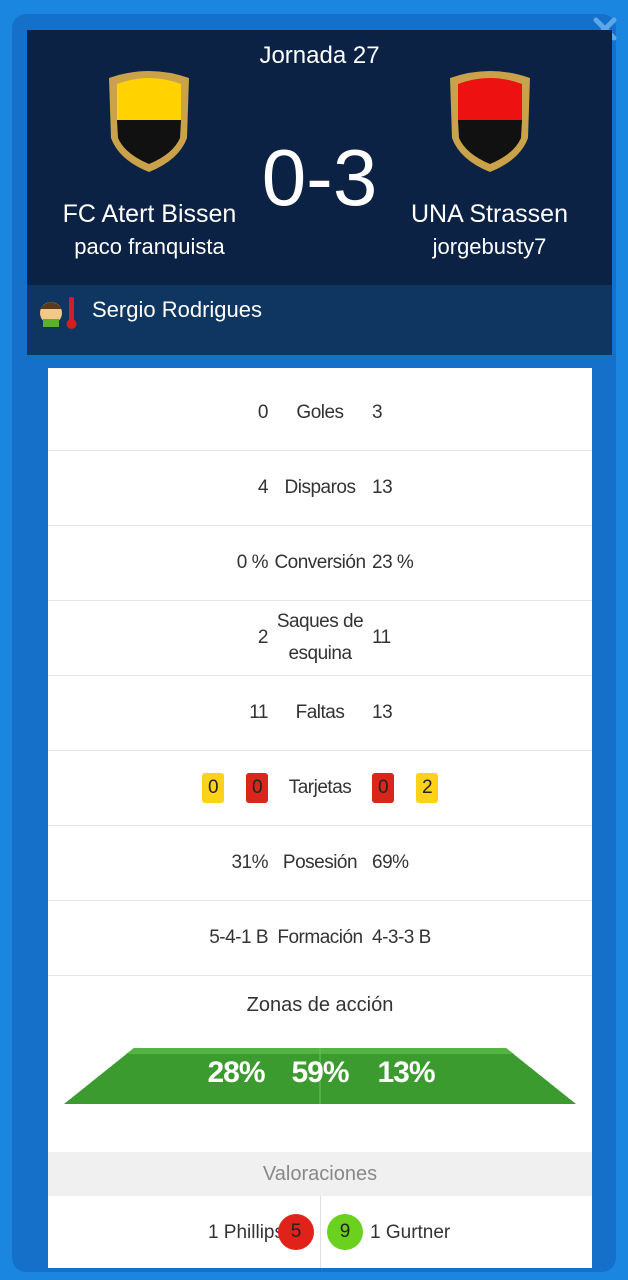  I want to click on stat-row: 0 % Conversión 23 %, so click(320, 563).